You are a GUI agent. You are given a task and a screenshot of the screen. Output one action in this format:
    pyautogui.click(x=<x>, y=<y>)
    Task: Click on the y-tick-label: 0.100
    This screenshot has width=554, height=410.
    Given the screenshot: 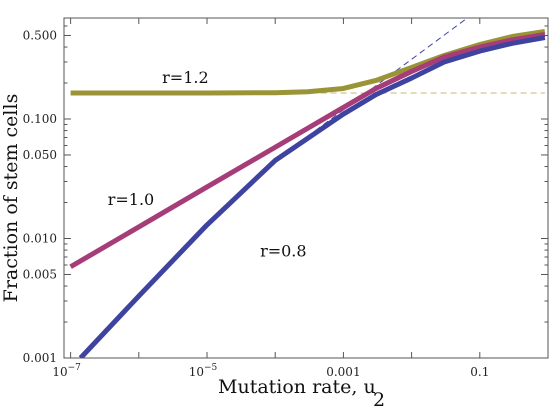 What is the action you would take?
    pyautogui.click(x=40, y=119)
    